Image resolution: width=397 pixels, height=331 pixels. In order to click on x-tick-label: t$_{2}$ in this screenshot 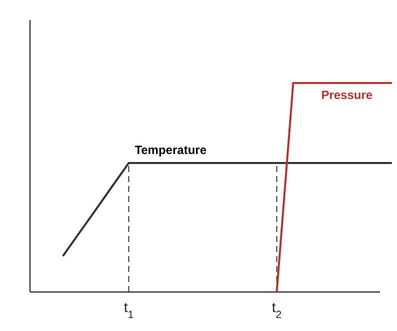, I will do `click(277, 310)`.